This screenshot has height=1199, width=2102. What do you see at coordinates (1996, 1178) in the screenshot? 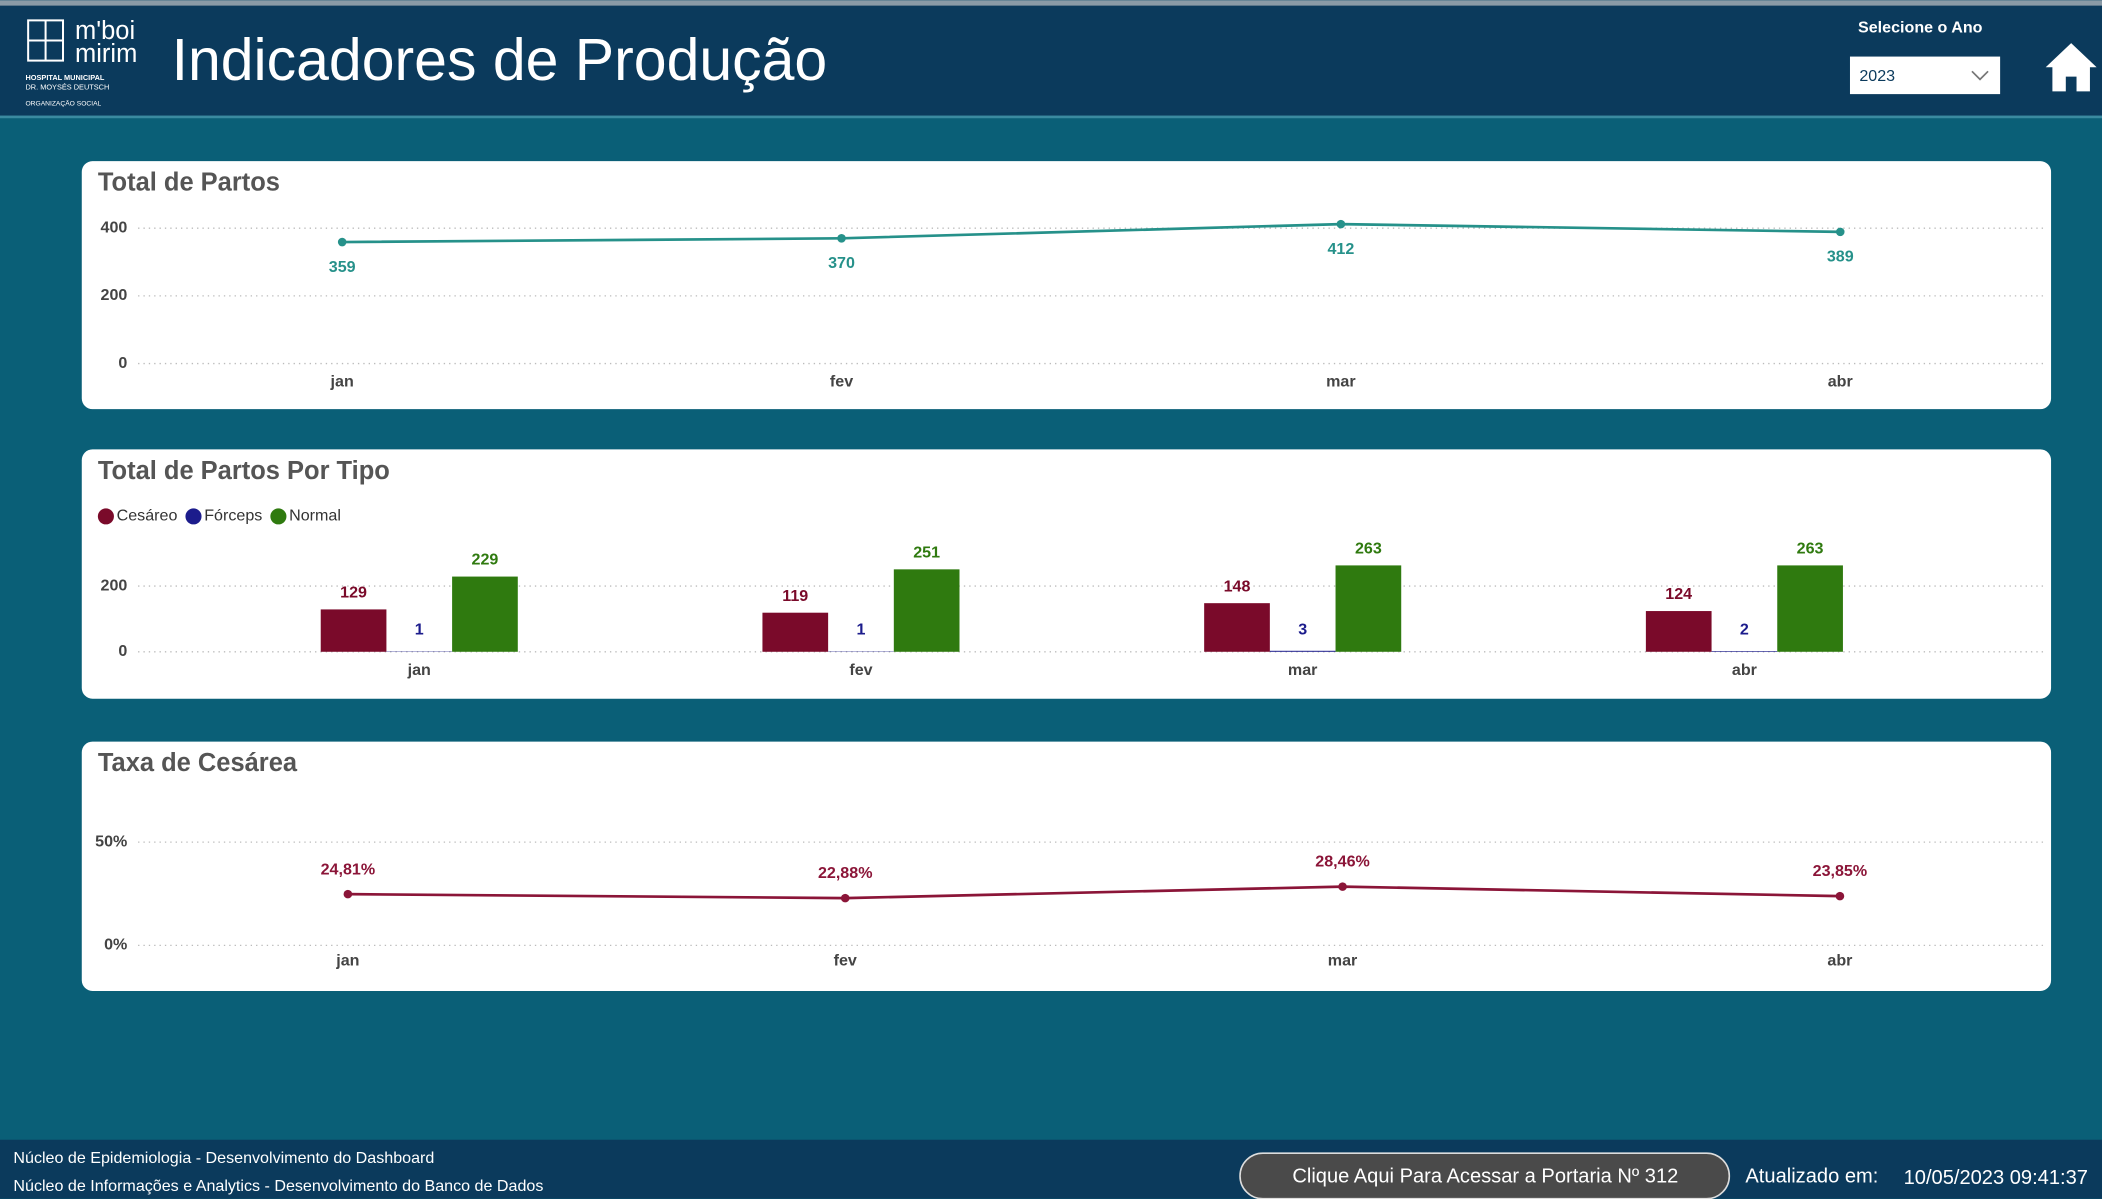
I see `updated-value: 10/05/2023 09:41:37` at bounding box center [1996, 1178].